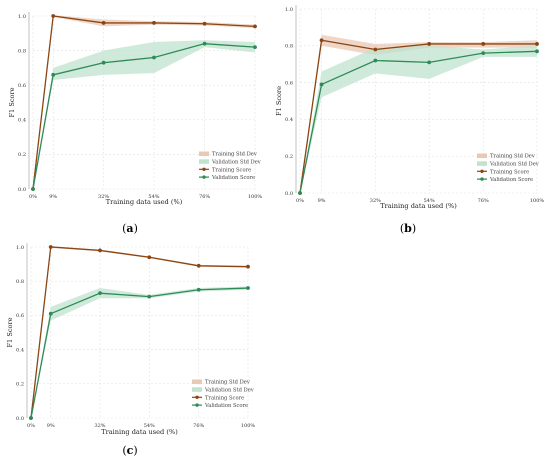  I want to click on y-axis-title: F1 Score, so click(10, 332).